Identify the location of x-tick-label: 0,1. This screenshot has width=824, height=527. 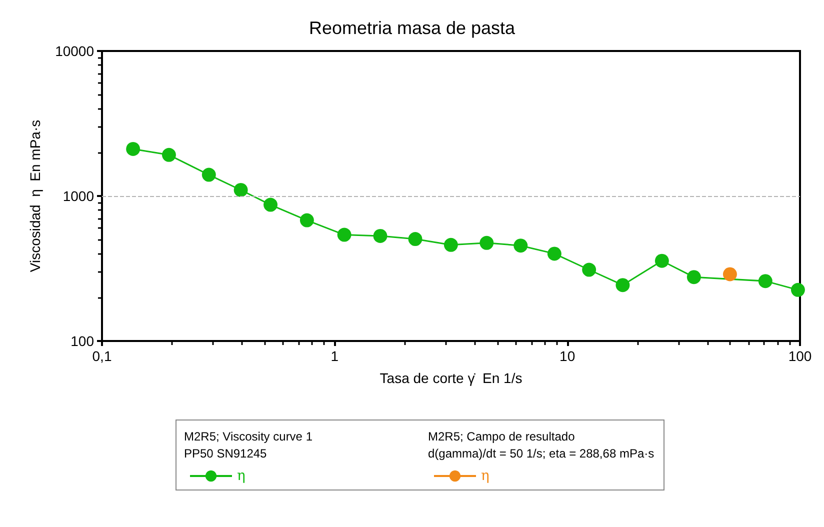
(102, 356).